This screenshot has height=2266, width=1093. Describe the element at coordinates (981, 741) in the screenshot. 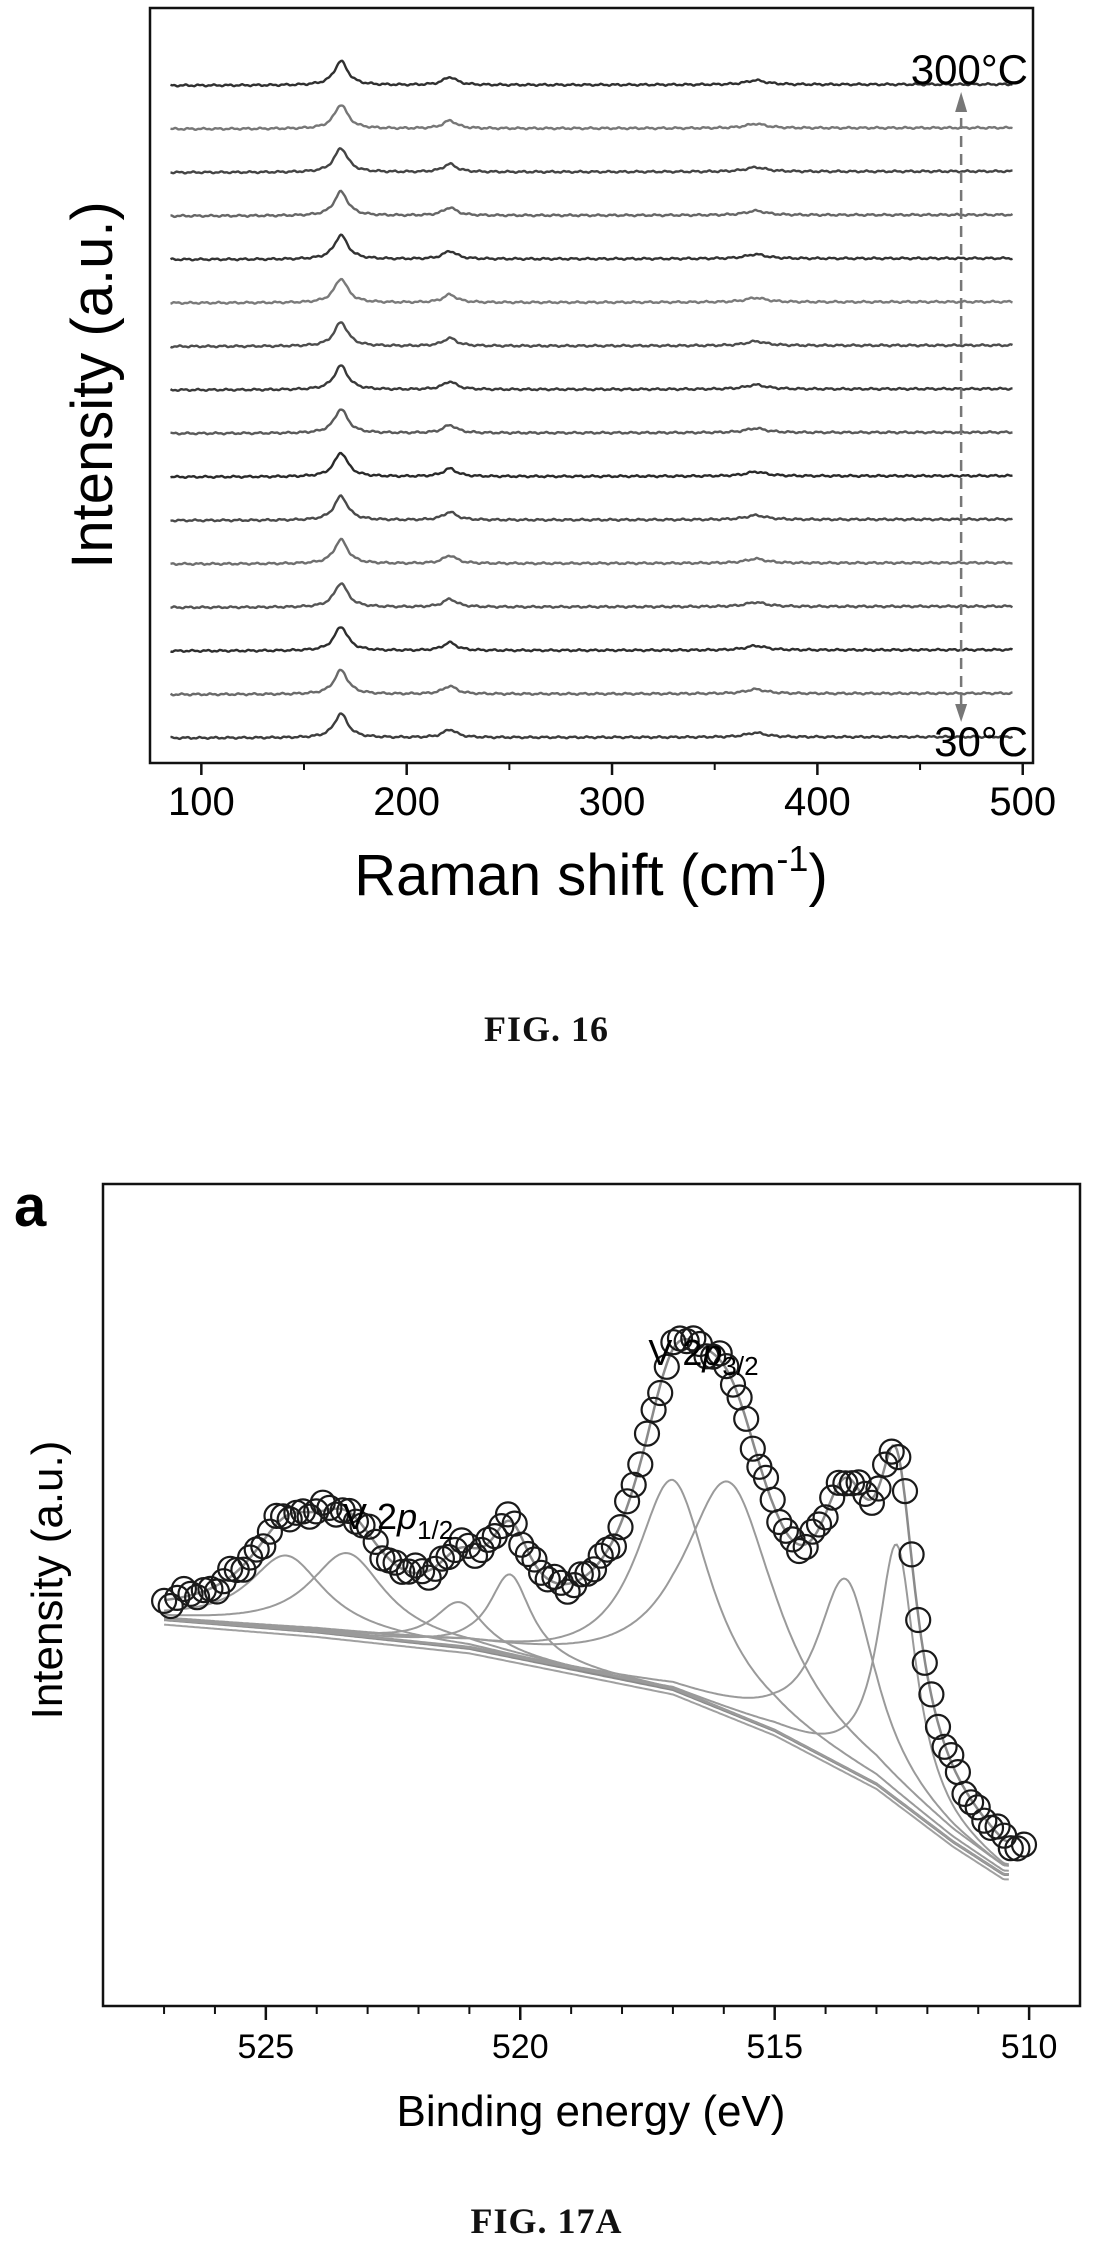

I see `annotation-30c: 30°C` at that location.